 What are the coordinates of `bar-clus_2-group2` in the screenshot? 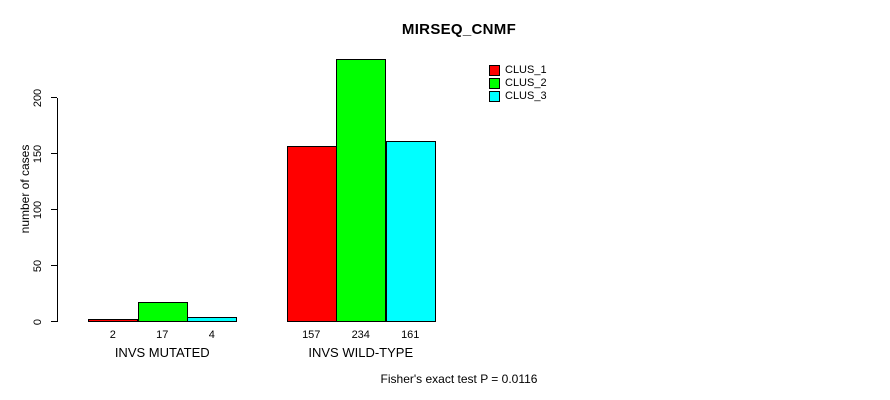 It's located at (361, 191).